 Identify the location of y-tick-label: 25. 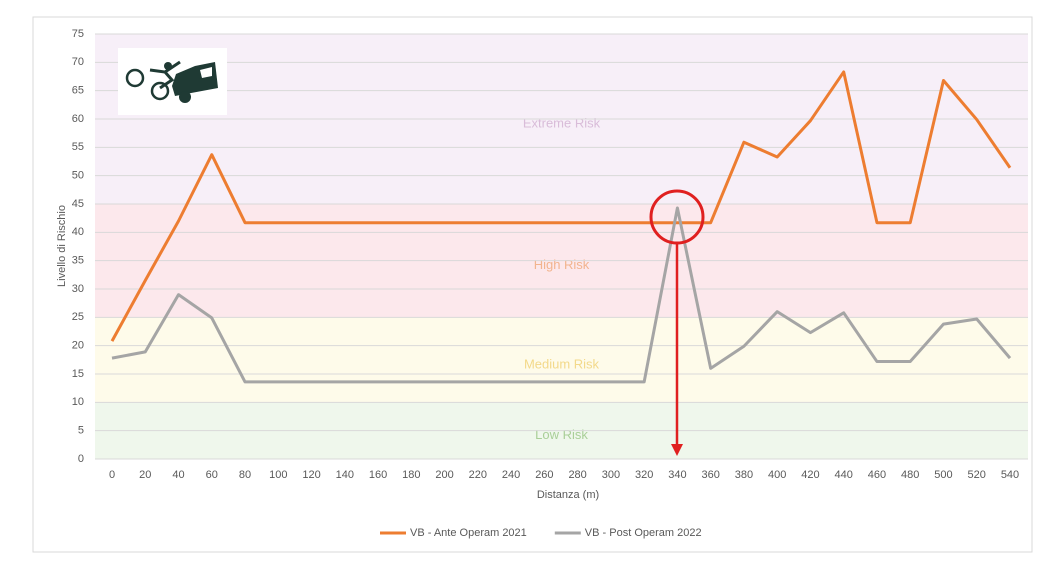
(78, 317).